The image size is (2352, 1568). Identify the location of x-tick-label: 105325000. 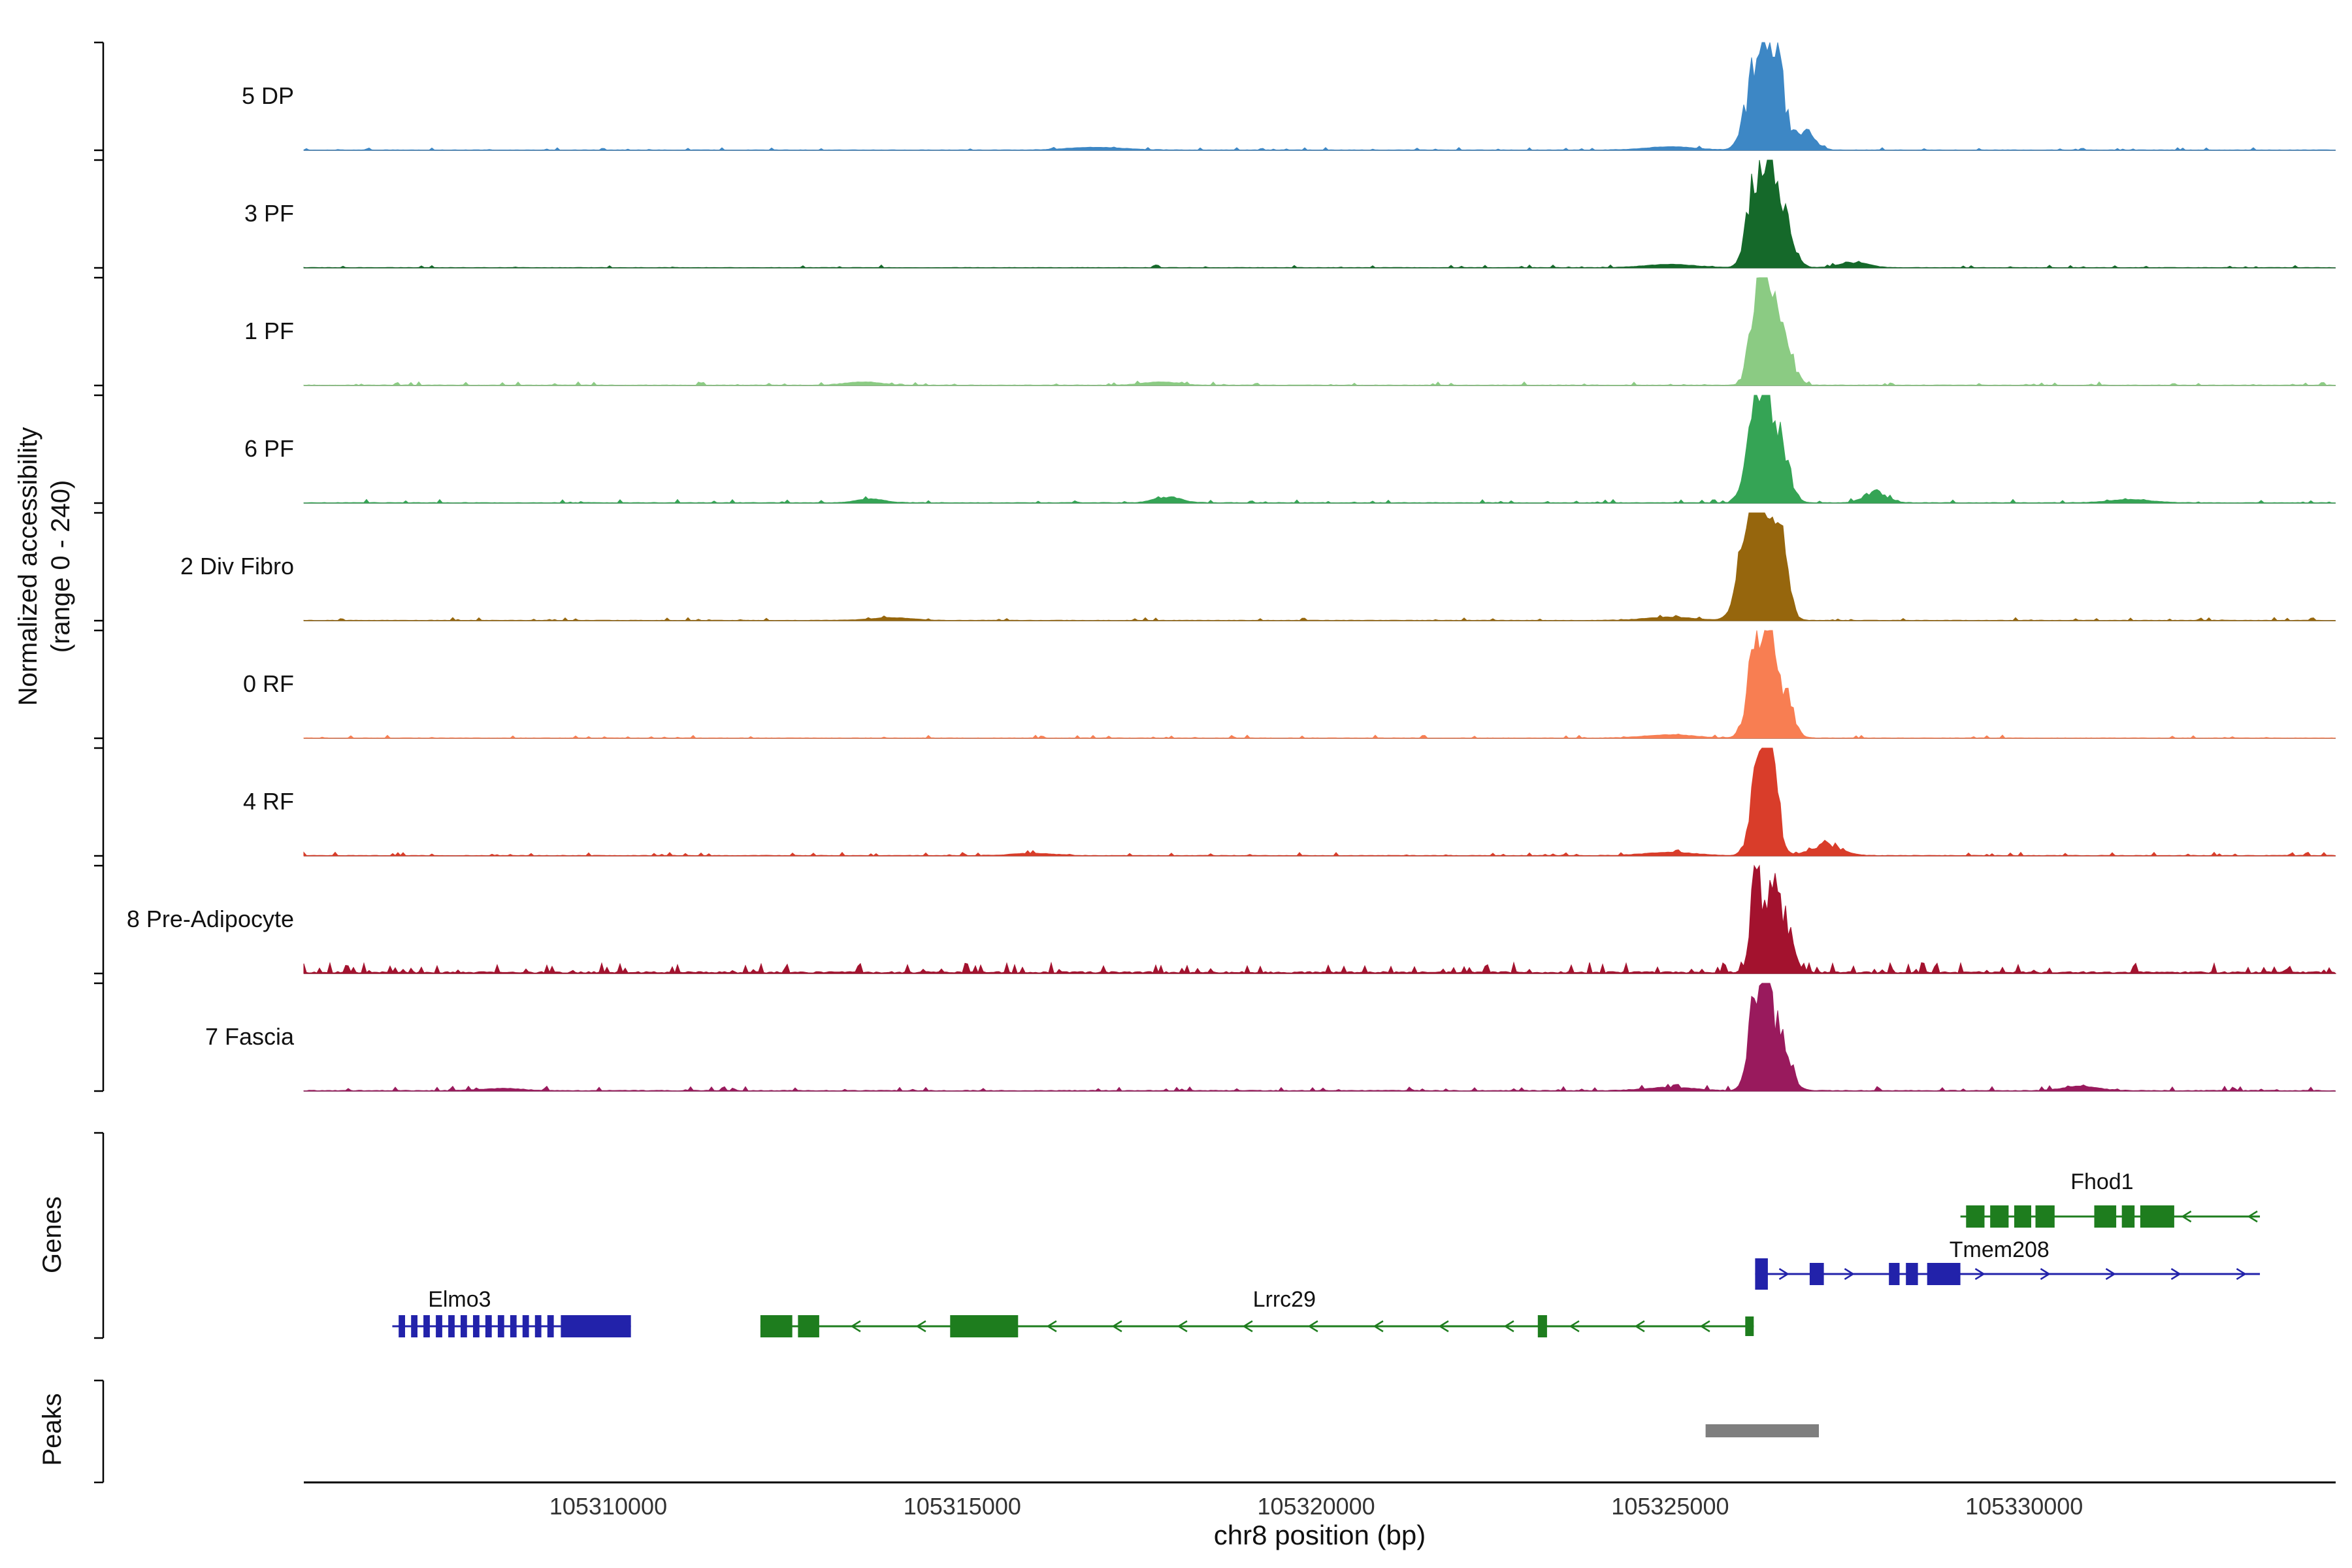
(1670, 1506).